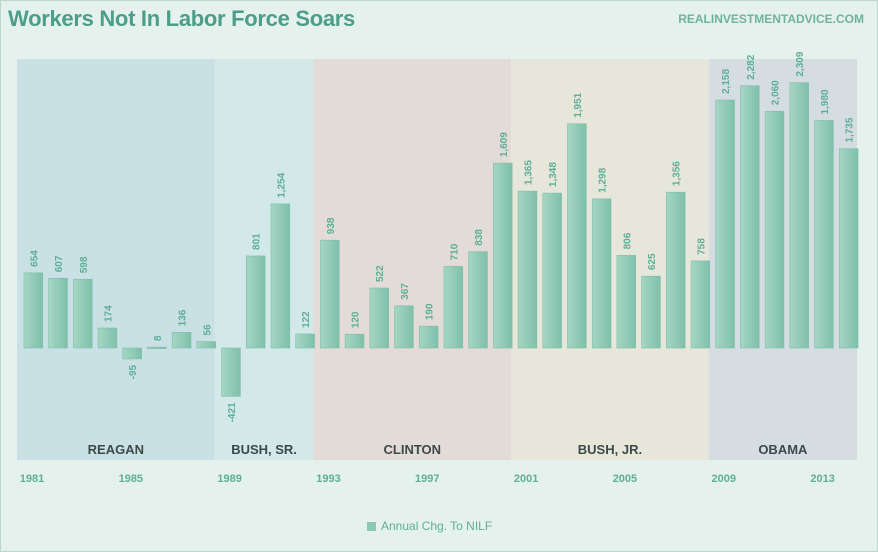  What do you see at coordinates (257, 241) in the screenshot?
I see `data-label: 801` at bounding box center [257, 241].